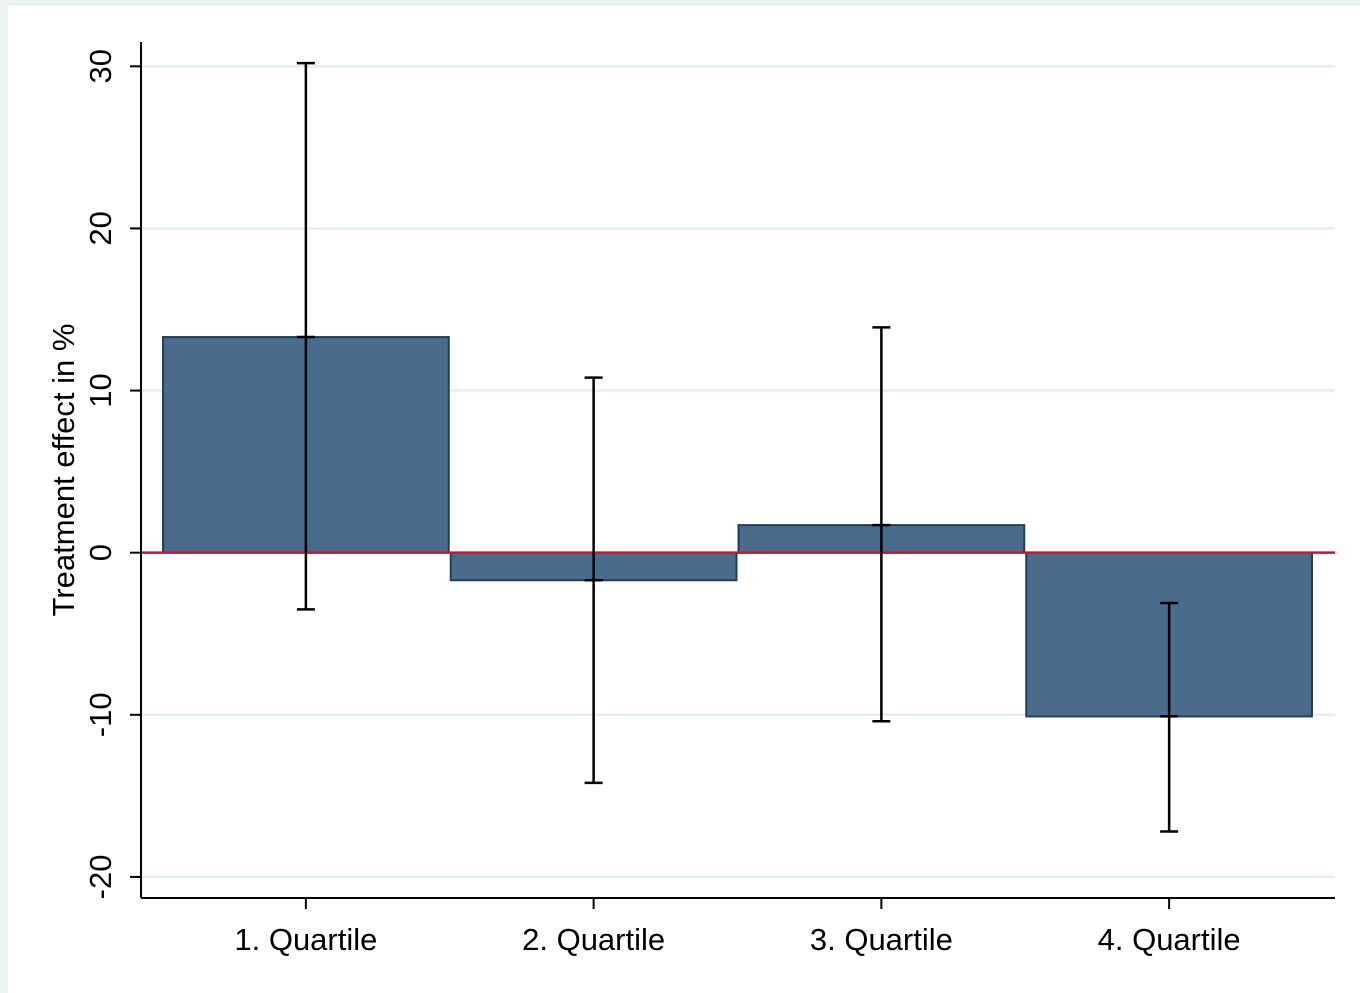 This screenshot has height=993, width=1360. What do you see at coordinates (593, 939) in the screenshot?
I see `x-tick-label: 2. Quartile` at bounding box center [593, 939].